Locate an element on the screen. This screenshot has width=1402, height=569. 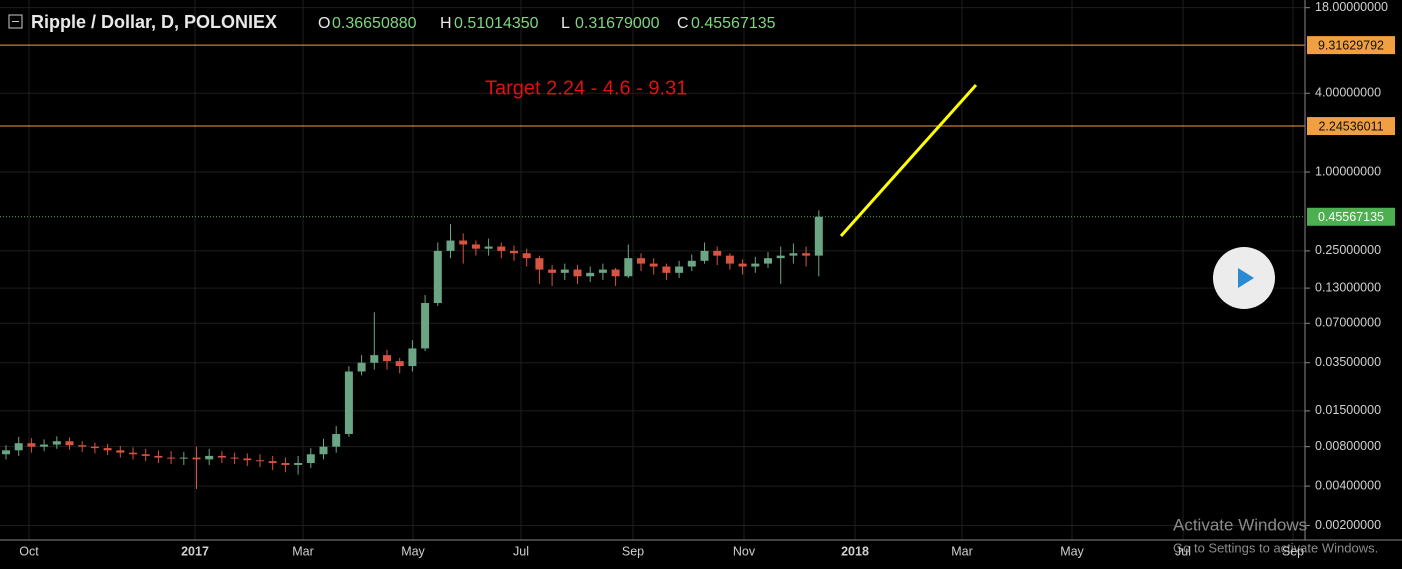
y-tick-label: 0.07000000 is located at coordinates (1348, 323).